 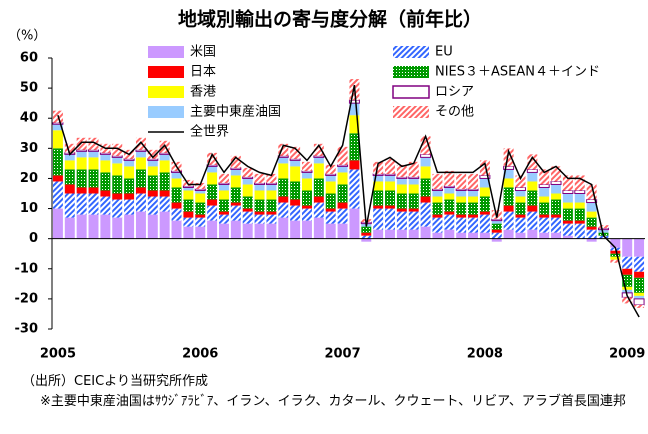 What do you see at coordinates (29, 88) in the screenshot?
I see `y-tick-label: 50` at bounding box center [29, 88].